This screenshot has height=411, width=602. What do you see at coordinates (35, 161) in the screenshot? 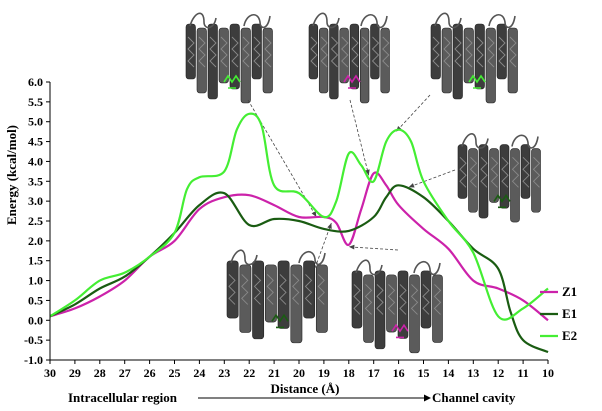
I see `y-tick-label: 4.0` at bounding box center [35, 161].